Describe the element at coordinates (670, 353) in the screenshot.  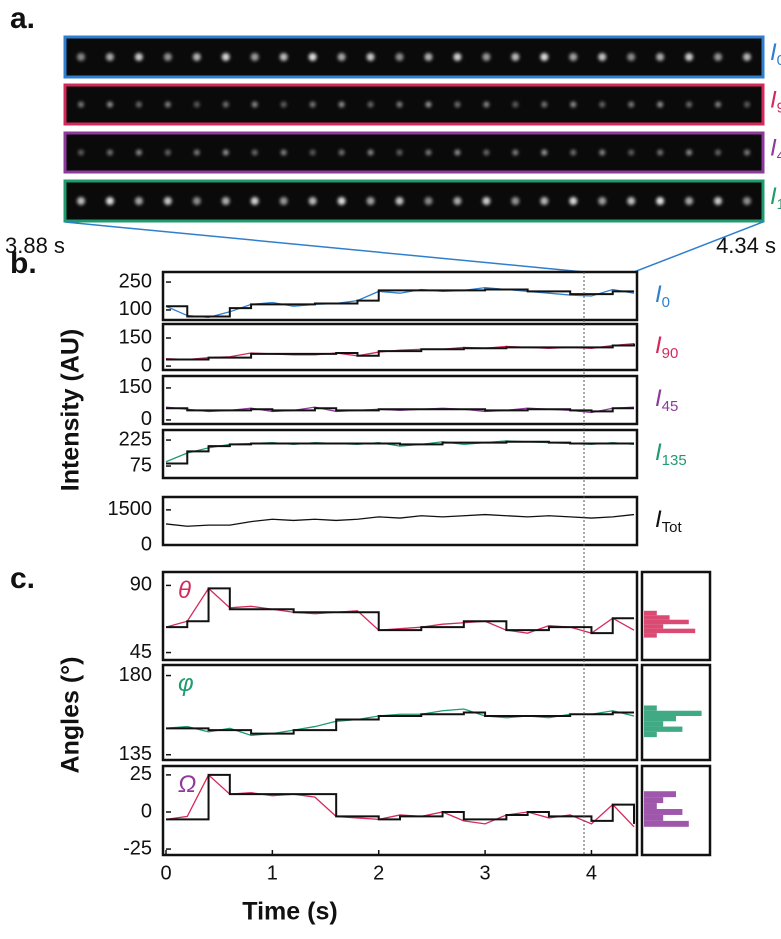
I see `channel-subscript: 90` at that location.